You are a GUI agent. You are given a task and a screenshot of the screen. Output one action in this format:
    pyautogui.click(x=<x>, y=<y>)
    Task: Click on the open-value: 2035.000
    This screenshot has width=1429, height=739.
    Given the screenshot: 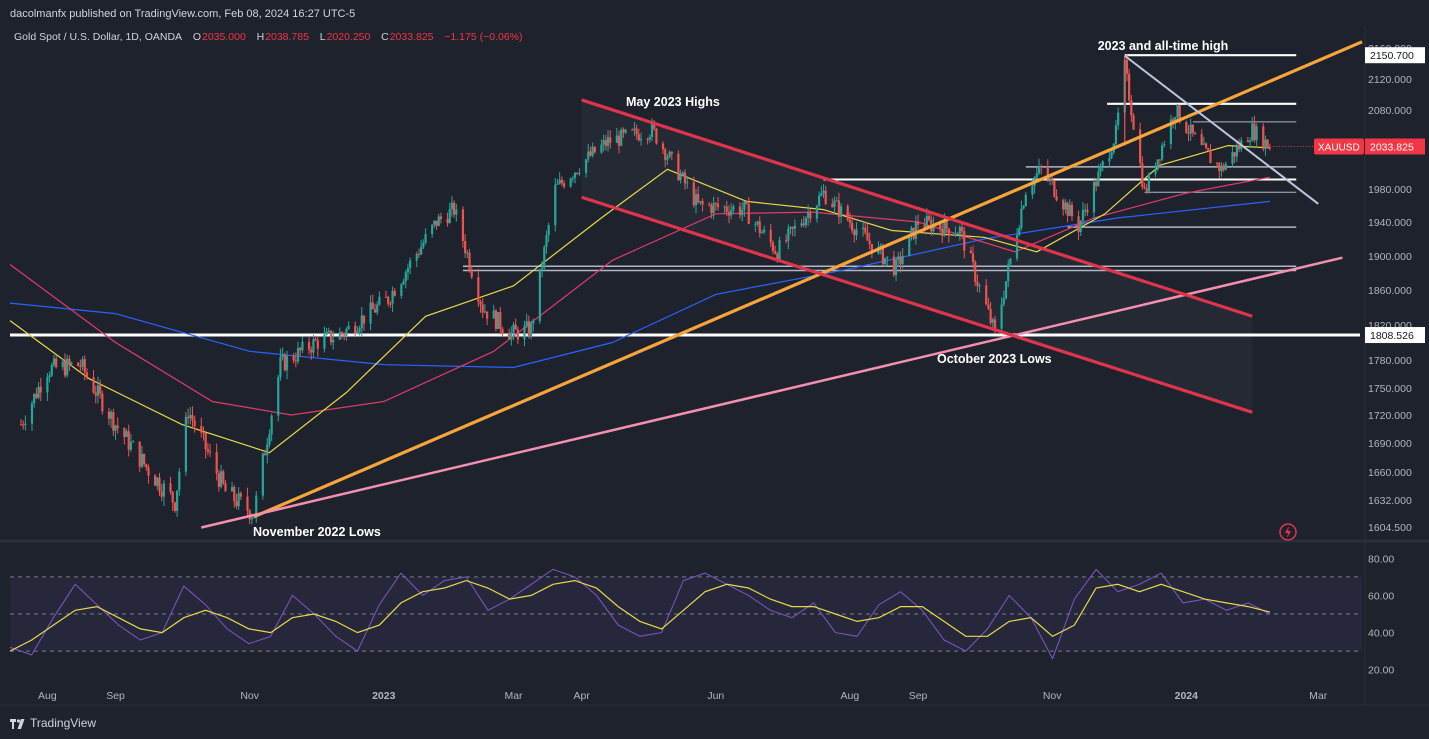 What is the action you would take?
    pyautogui.click(x=224, y=37)
    